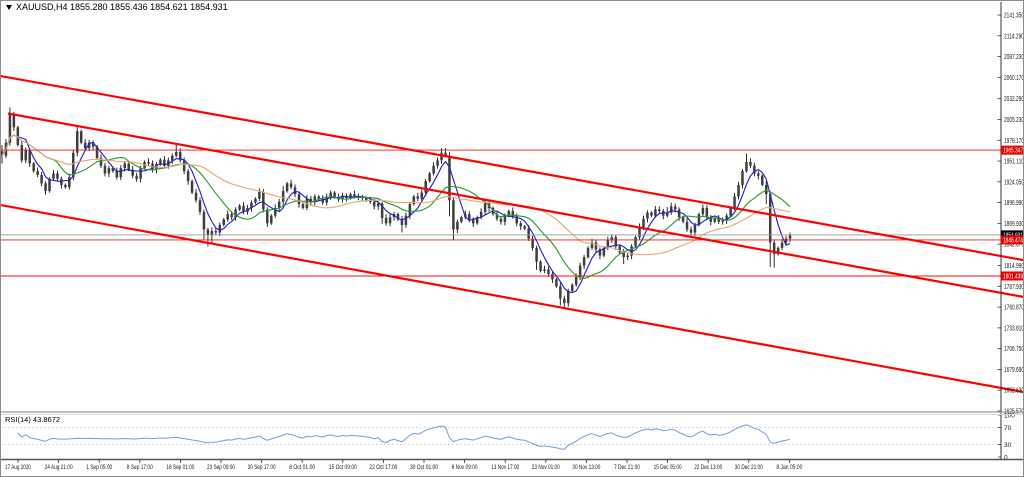 Image resolution: width=1024 pixels, height=477 pixels. What do you see at coordinates (668, 467) in the screenshot?
I see `date-tick-label: 15 Dec 05:00` at bounding box center [668, 467].